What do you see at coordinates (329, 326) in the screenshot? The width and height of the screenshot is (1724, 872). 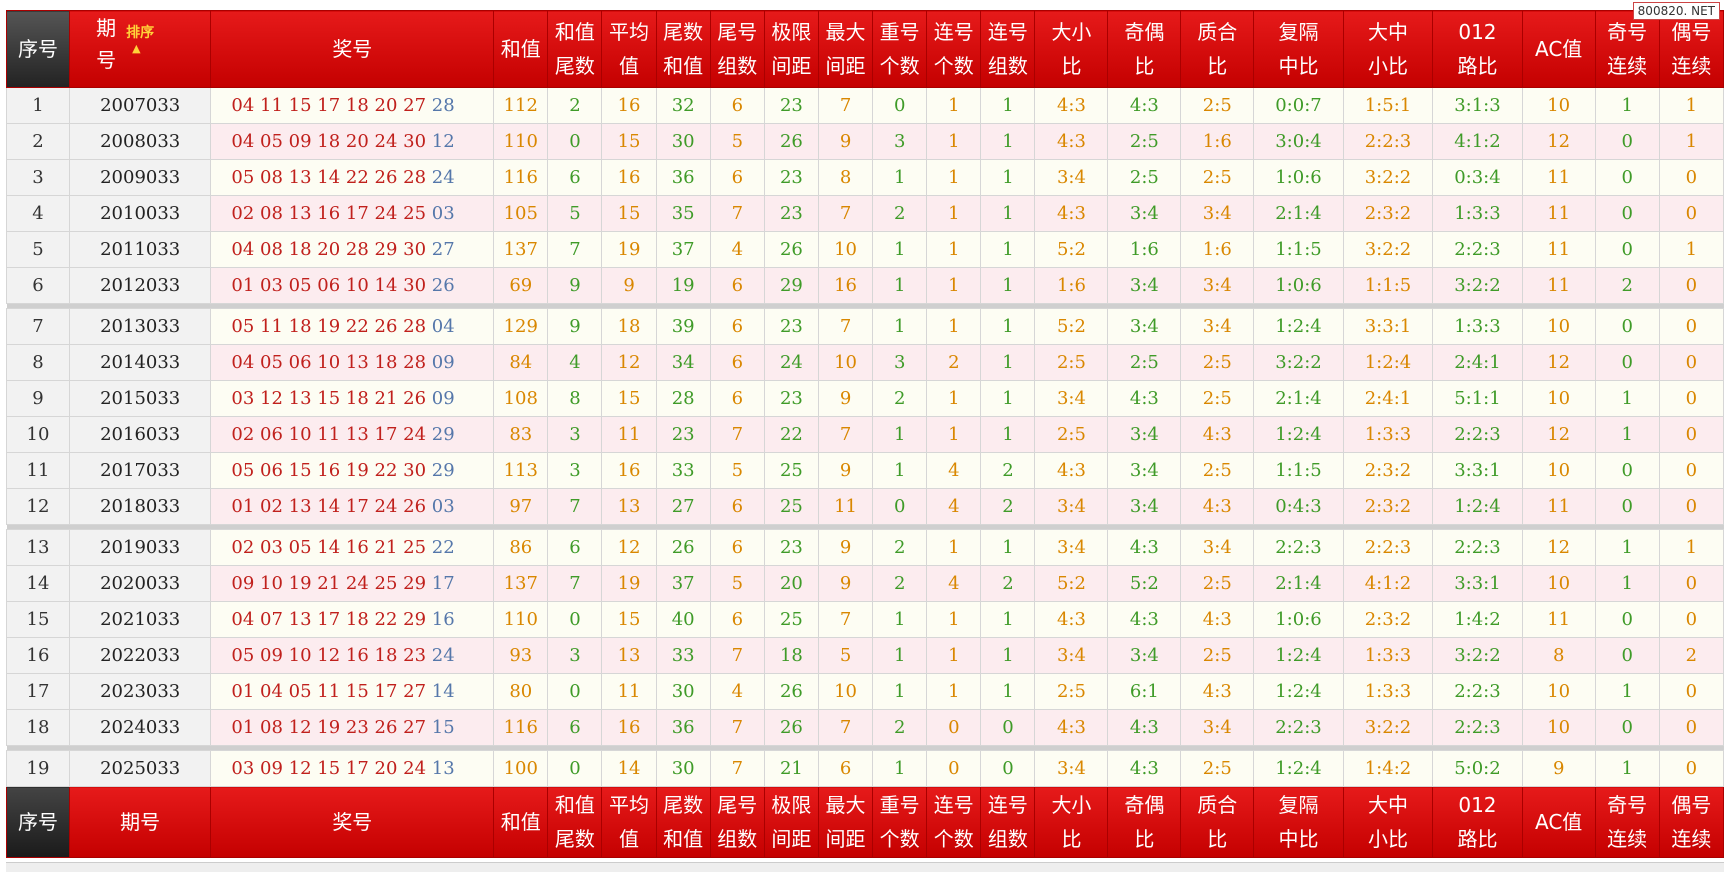 I see `red-balls: 05 11 18 19 22 26 28` at bounding box center [329, 326].